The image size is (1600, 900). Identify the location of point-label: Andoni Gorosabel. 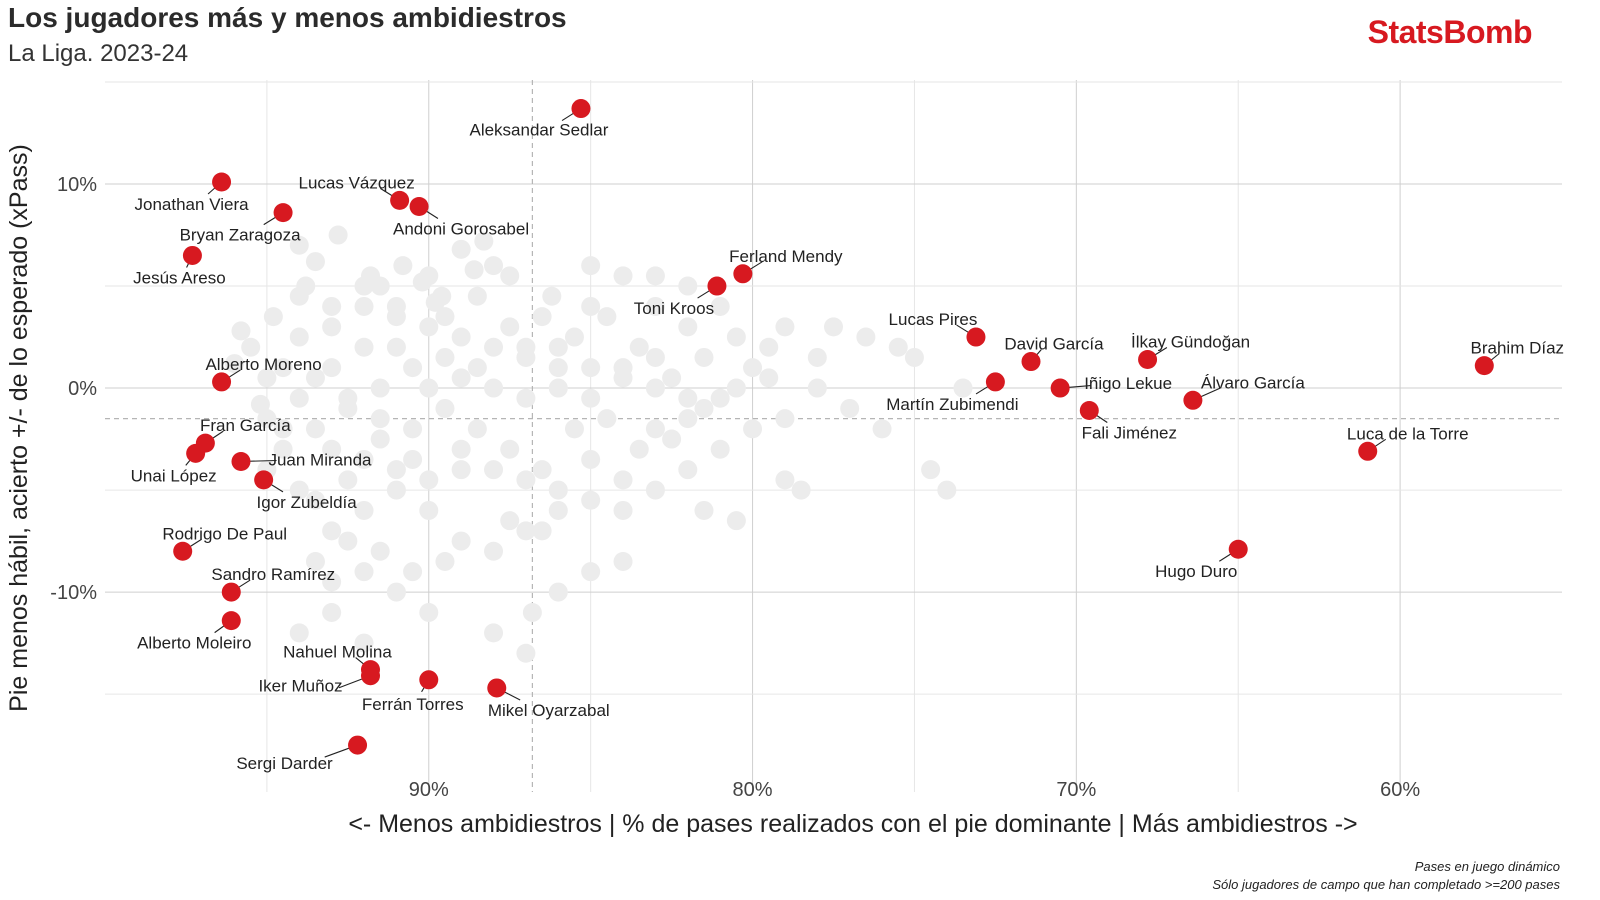
(461, 228).